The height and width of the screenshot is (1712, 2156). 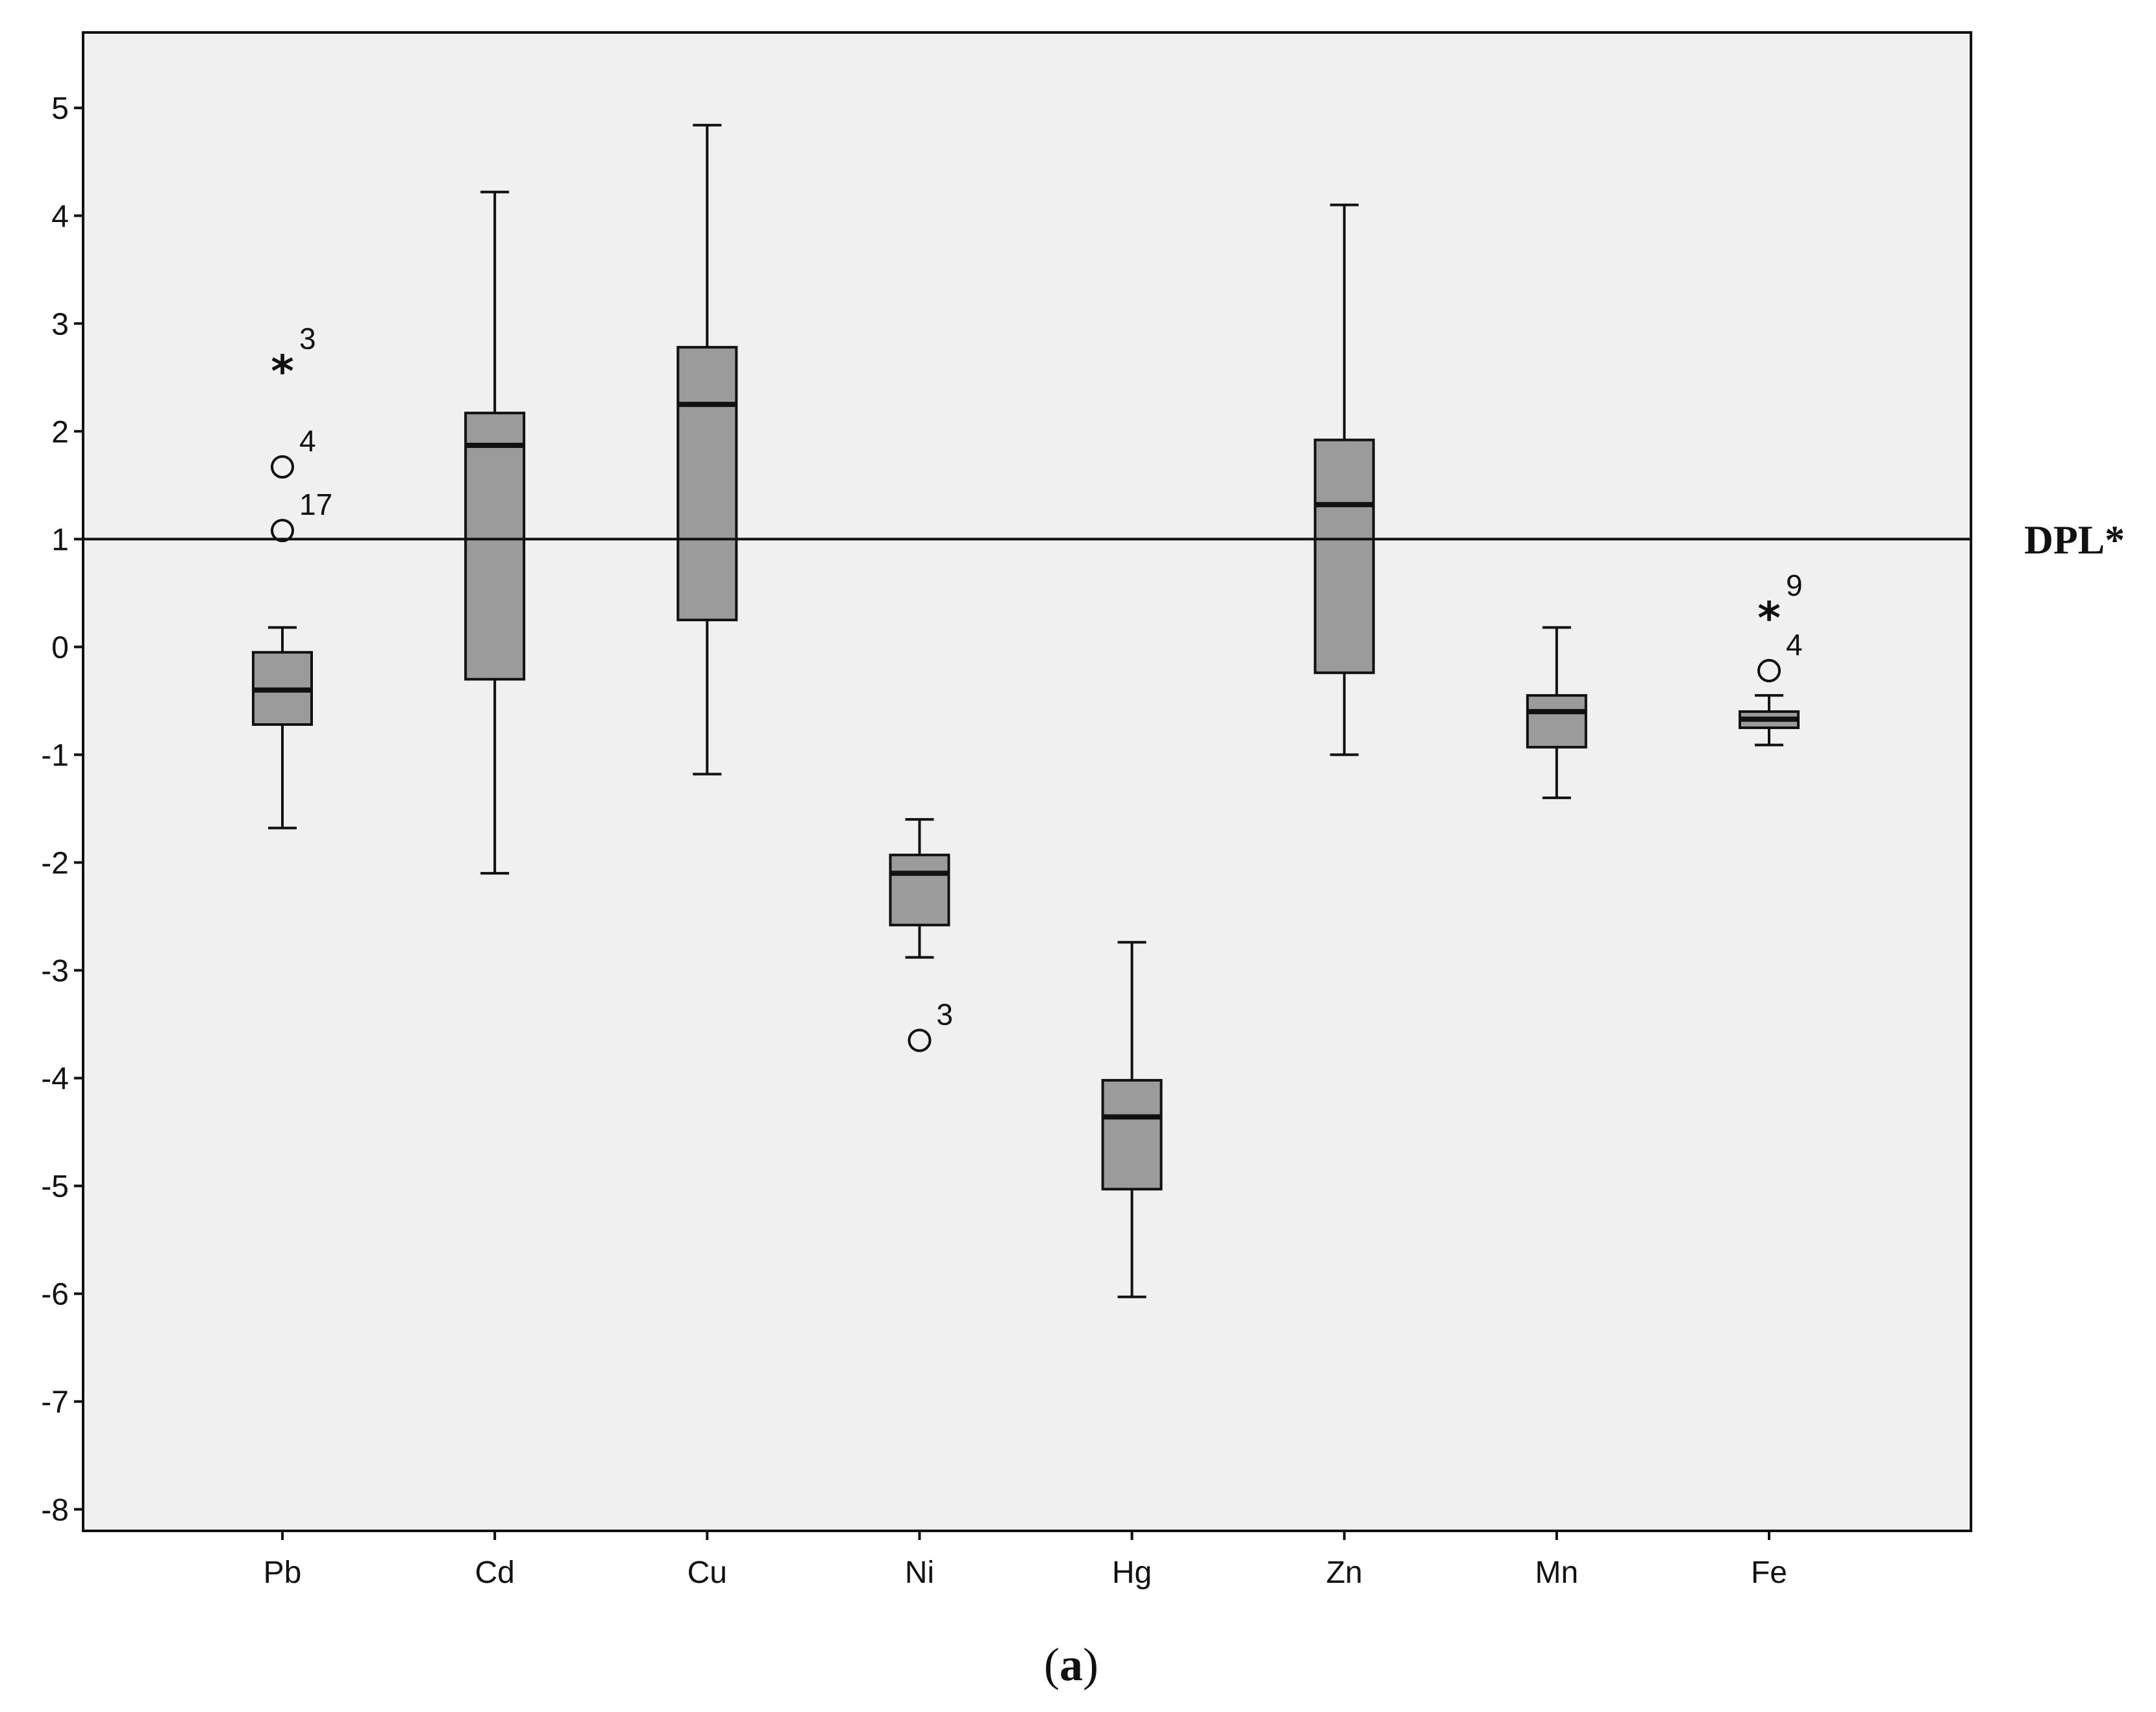 I want to click on x-tick-label-mn: Mn, so click(x=1557, y=1573).